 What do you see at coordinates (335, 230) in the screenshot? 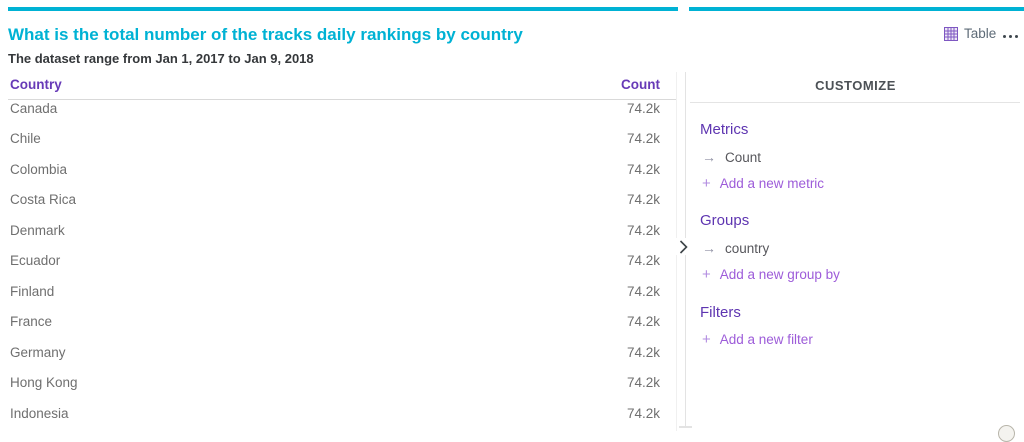
I see `table-row: Denmark 74.2k` at bounding box center [335, 230].